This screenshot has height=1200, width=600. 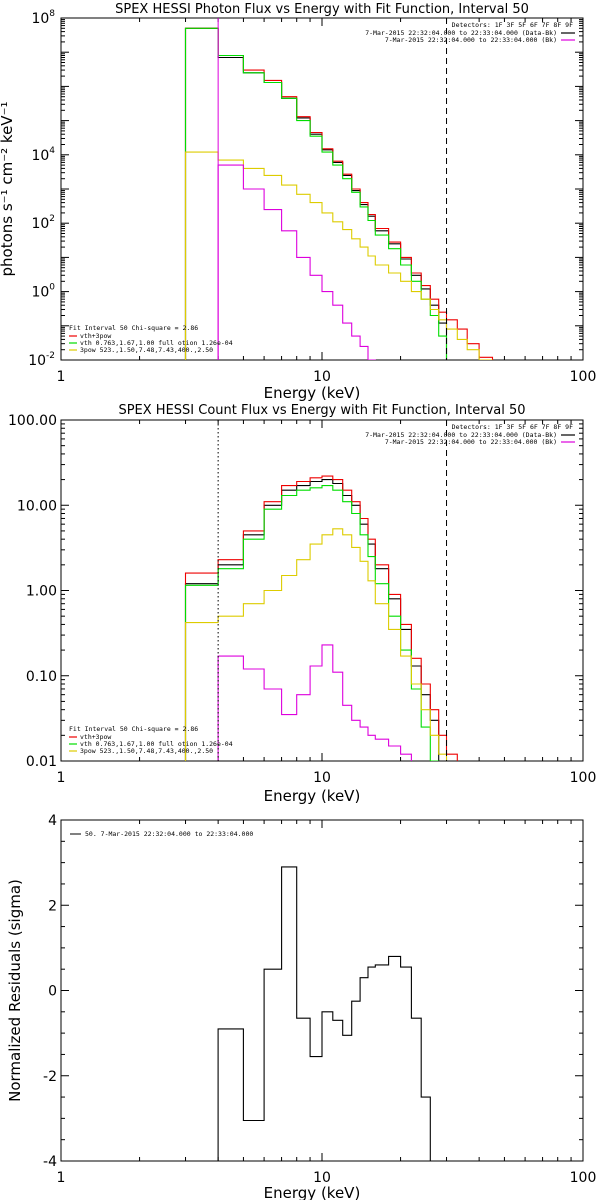 What do you see at coordinates (15, 990) in the screenshot?
I see `y-axis-label: Normalized Residuals (sigma)` at bounding box center [15, 990].